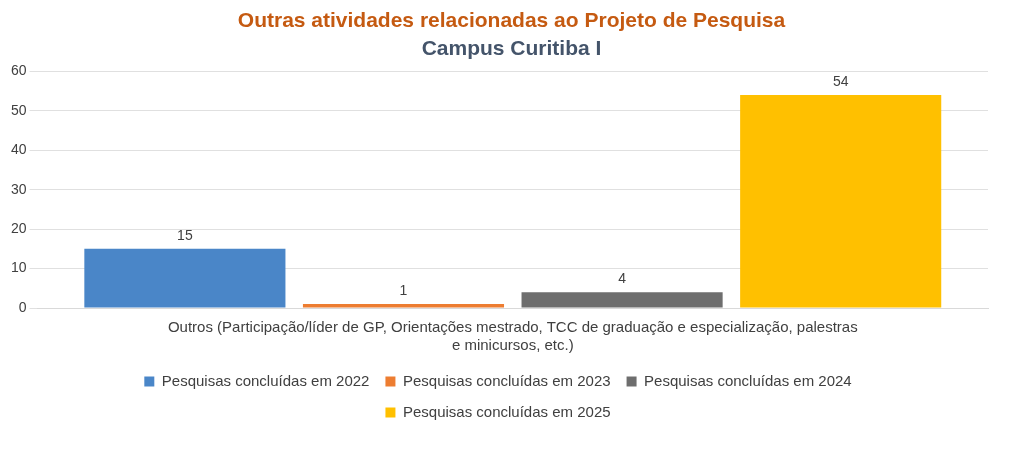 This screenshot has height=465, width=1023. I want to click on y-tick-label: 40, so click(18, 149).